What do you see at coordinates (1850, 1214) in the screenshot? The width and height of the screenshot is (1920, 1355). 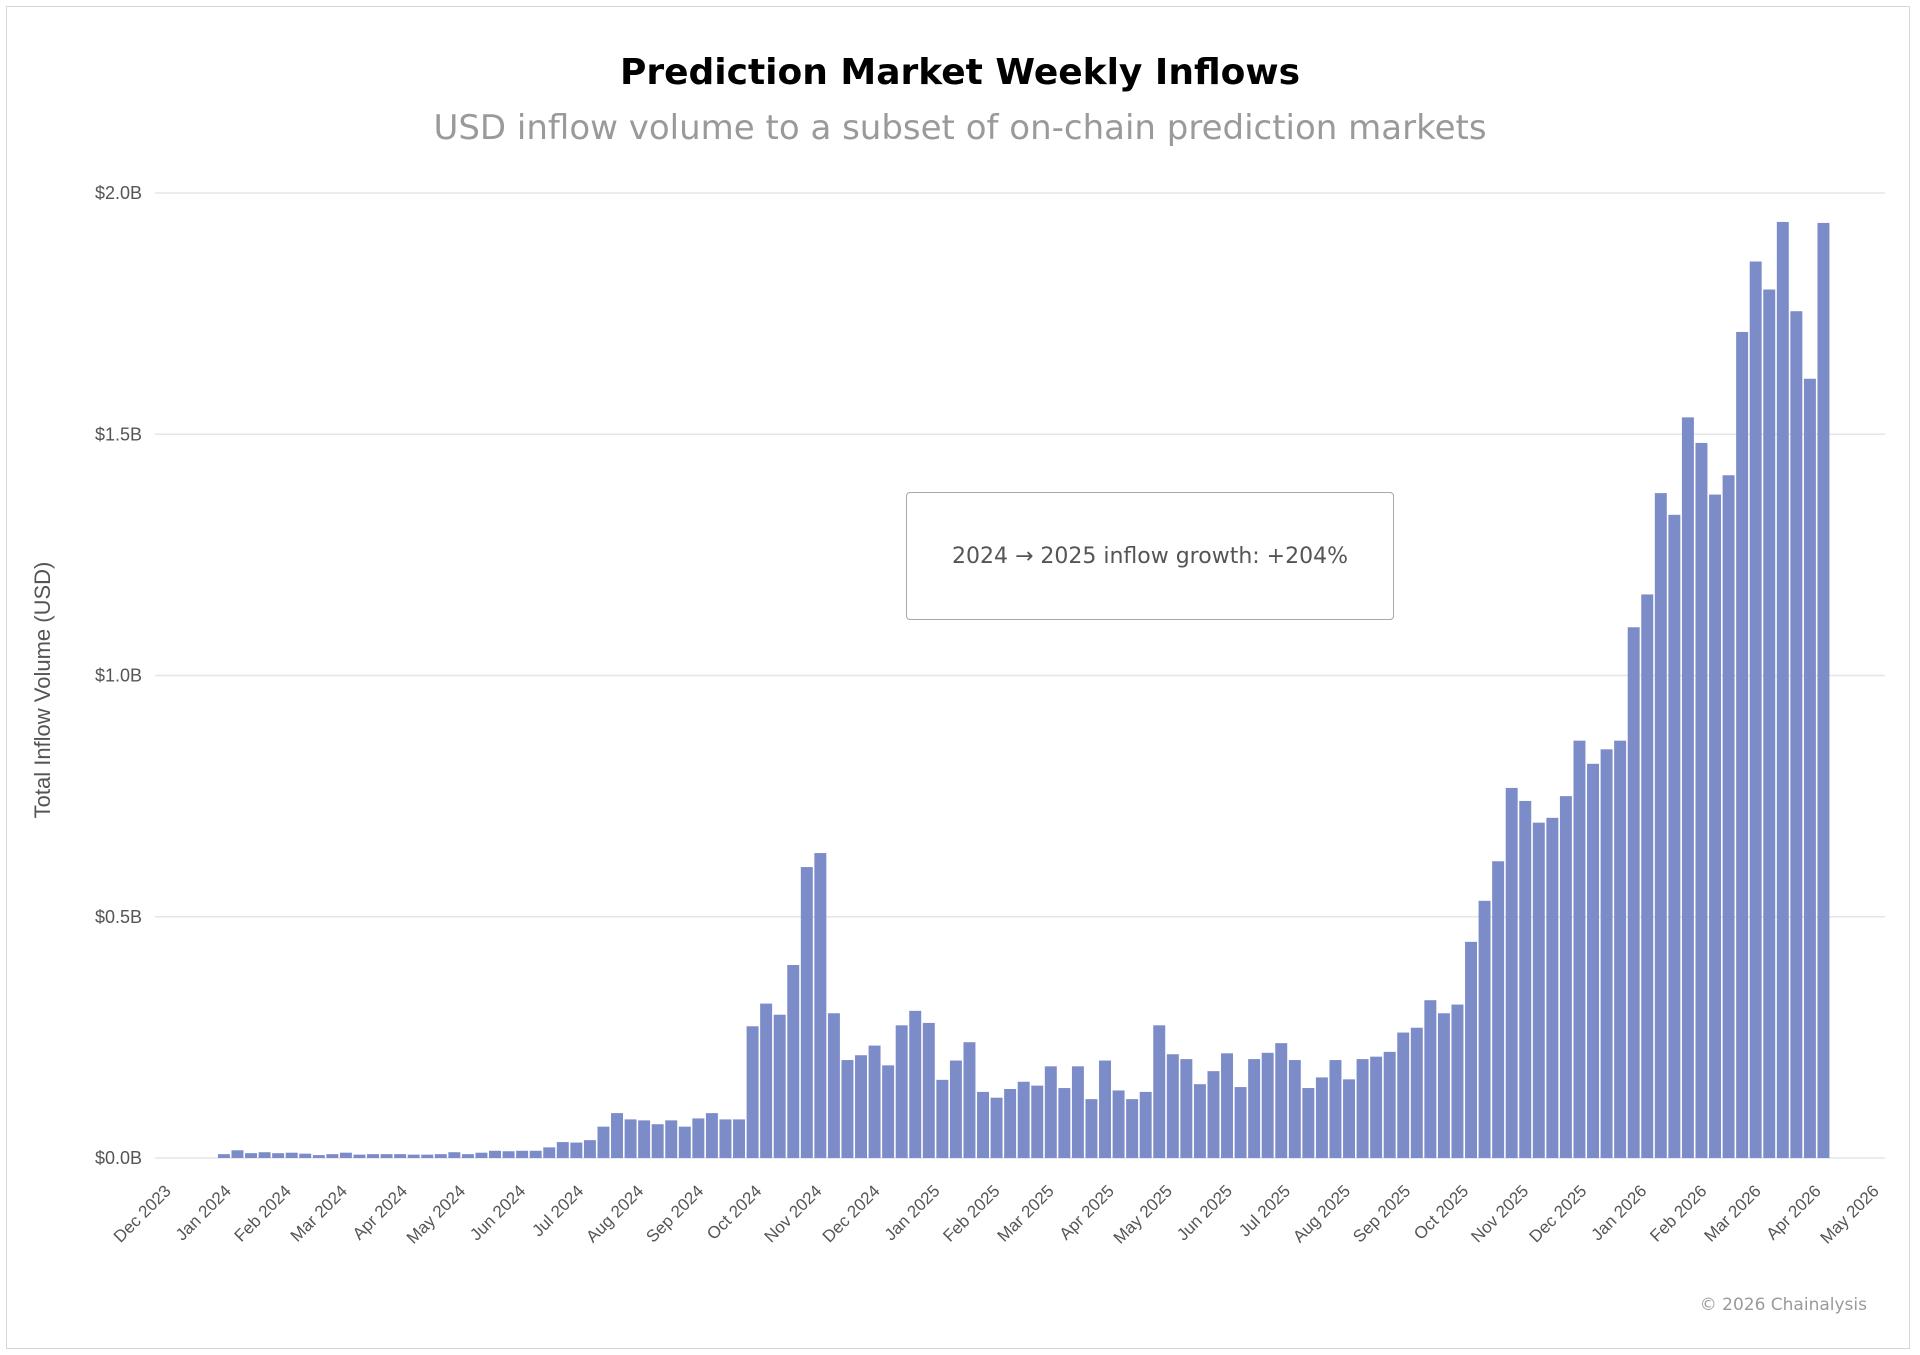 I see `x-tick-label: May 2026` at bounding box center [1850, 1214].